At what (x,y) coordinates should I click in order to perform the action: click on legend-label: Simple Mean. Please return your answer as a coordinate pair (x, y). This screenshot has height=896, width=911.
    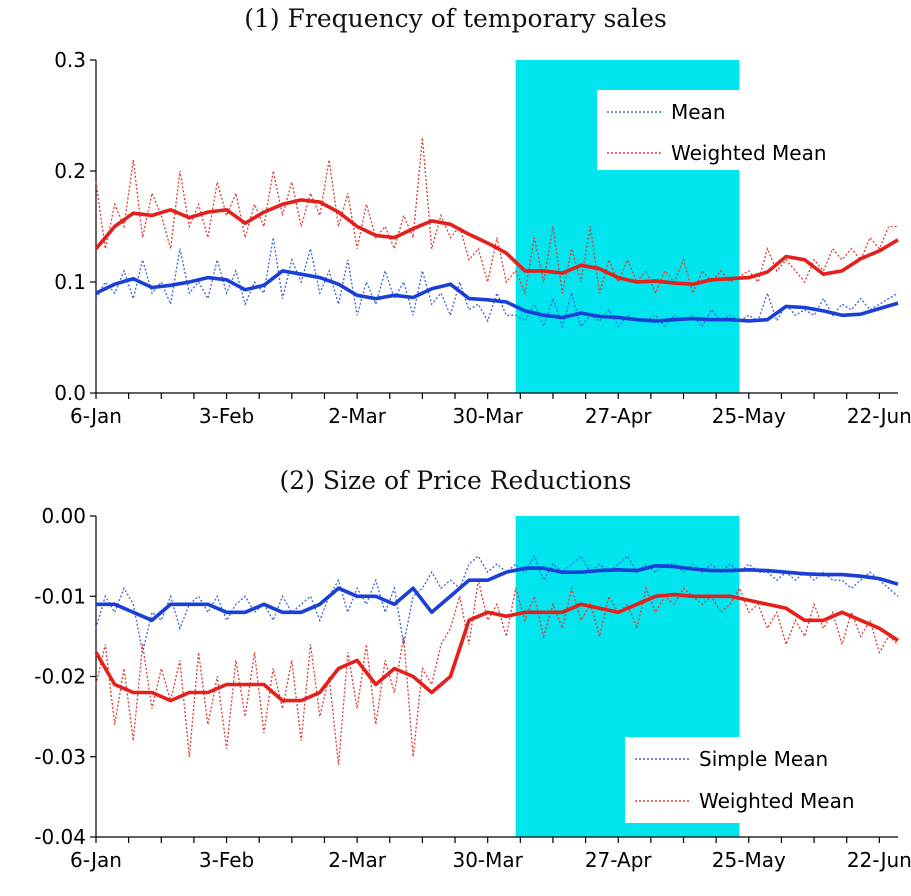
    Looking at the image, I should click on (763, 759).